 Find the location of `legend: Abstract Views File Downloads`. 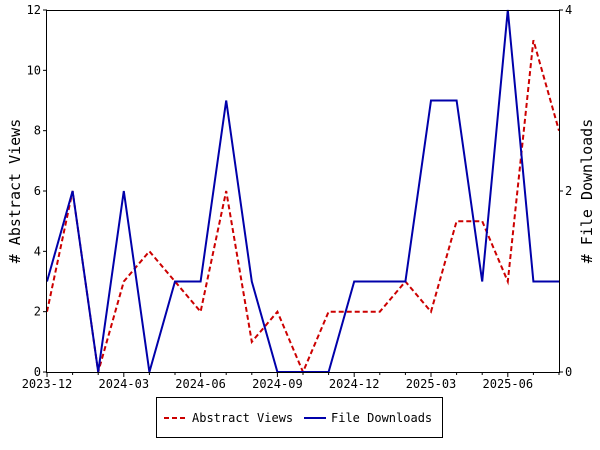

legend: Abstract Views File Downloads is located at coordinates (299, 417).